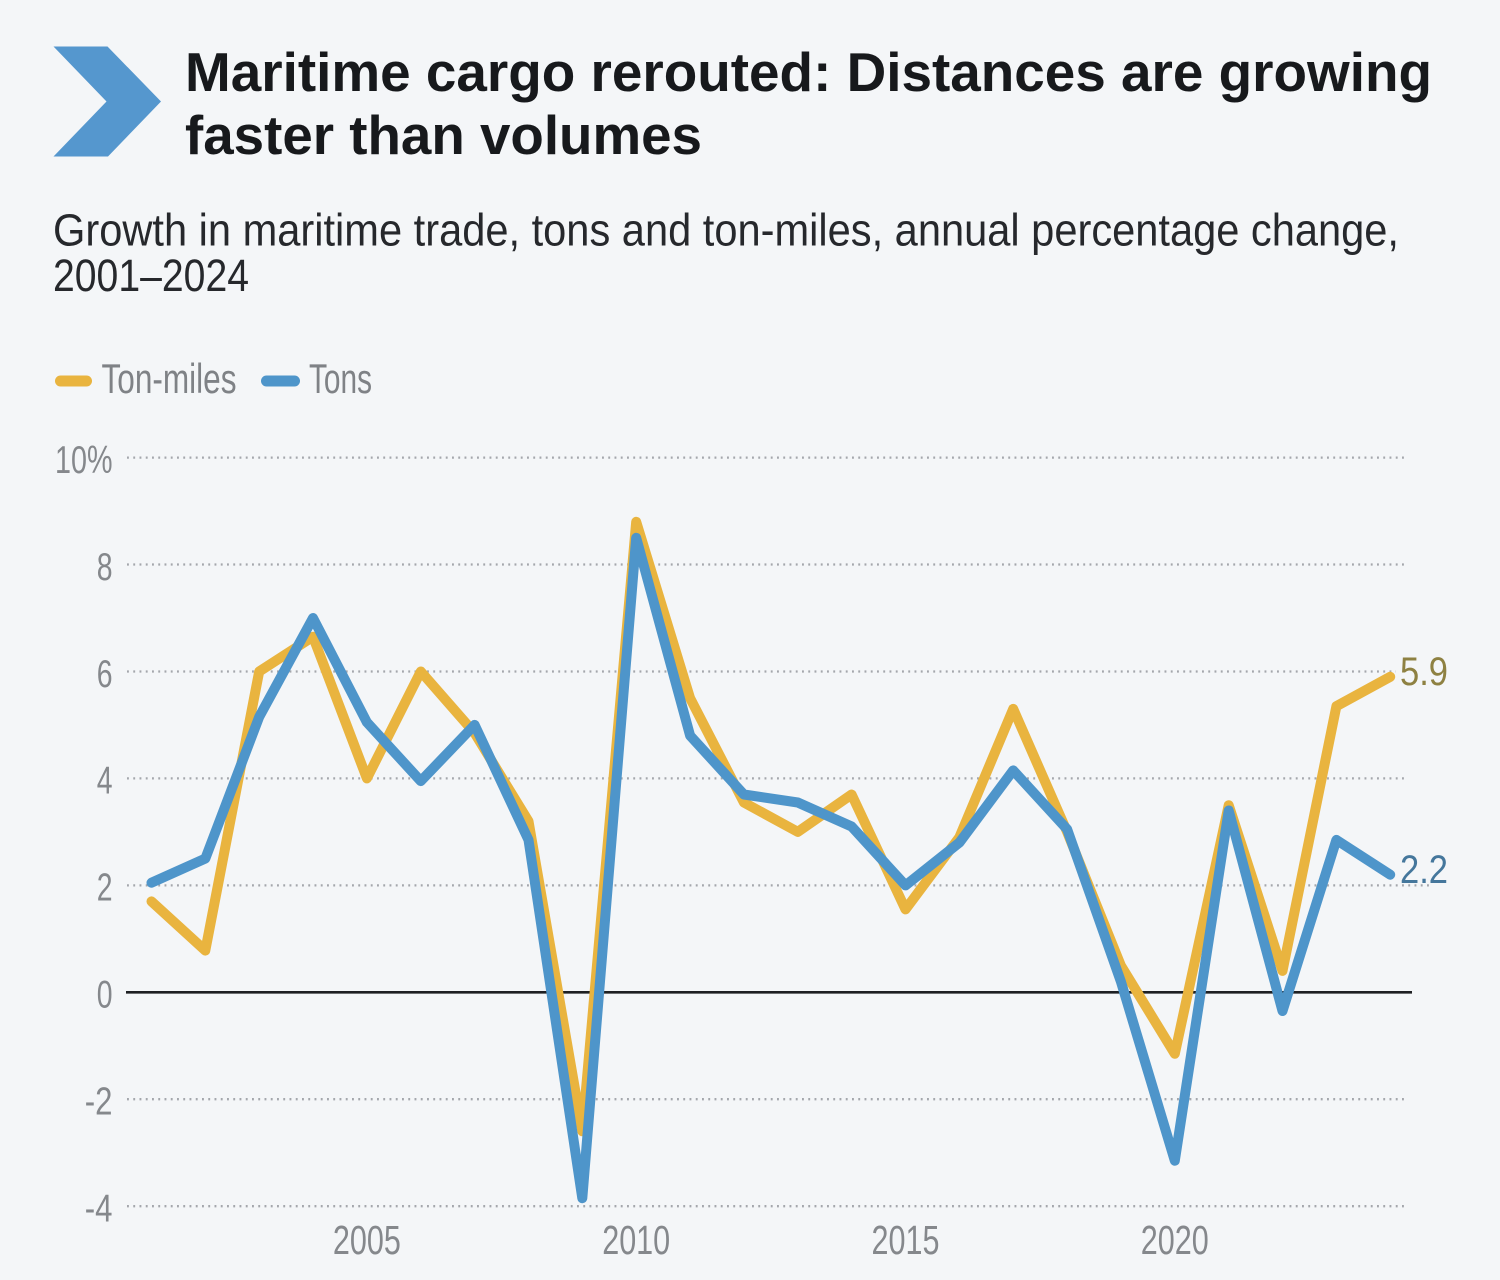 The width and height of the screenshot is (1500, 1280). Describe the element at coordinates (84, 460) in the screenshot. I see `svg-text: 10%` at that location.